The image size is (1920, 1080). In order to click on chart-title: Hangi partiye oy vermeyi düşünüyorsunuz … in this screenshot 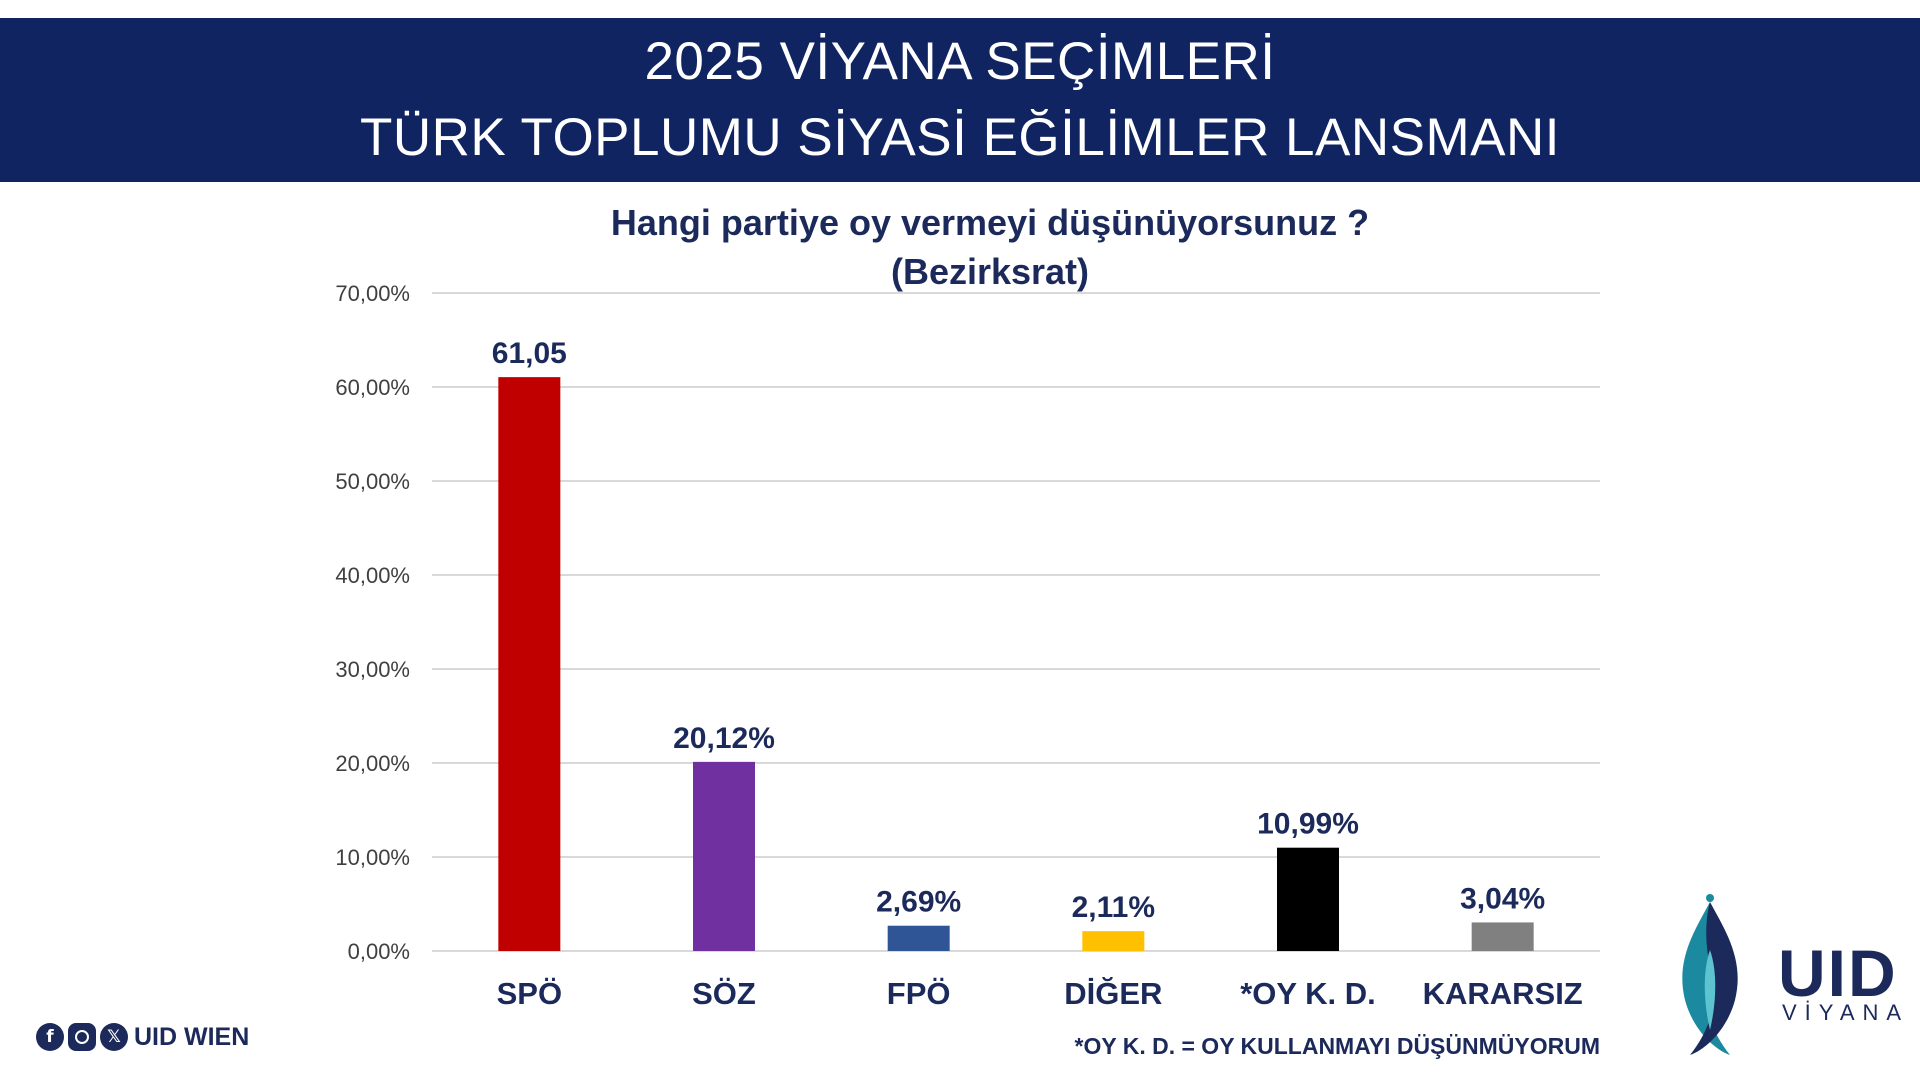, I will do `click(990, 222)`.